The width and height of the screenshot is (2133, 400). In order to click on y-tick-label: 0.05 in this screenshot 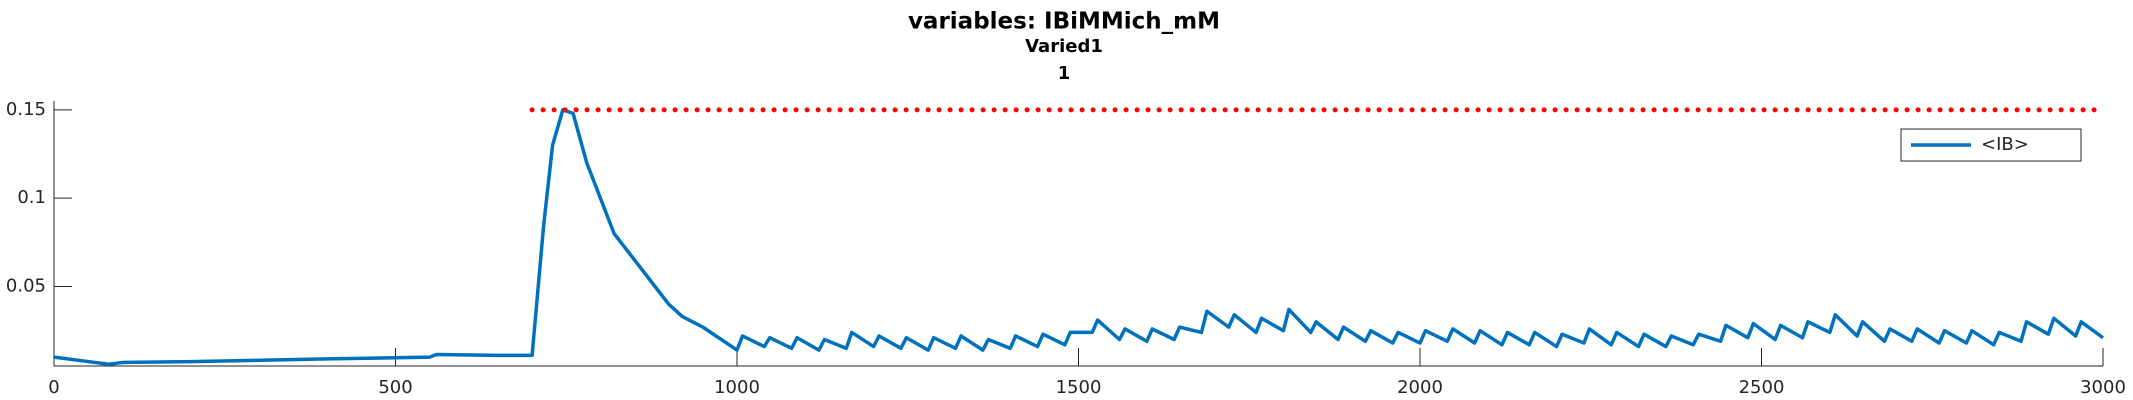, I will do `click(26, 286)`.